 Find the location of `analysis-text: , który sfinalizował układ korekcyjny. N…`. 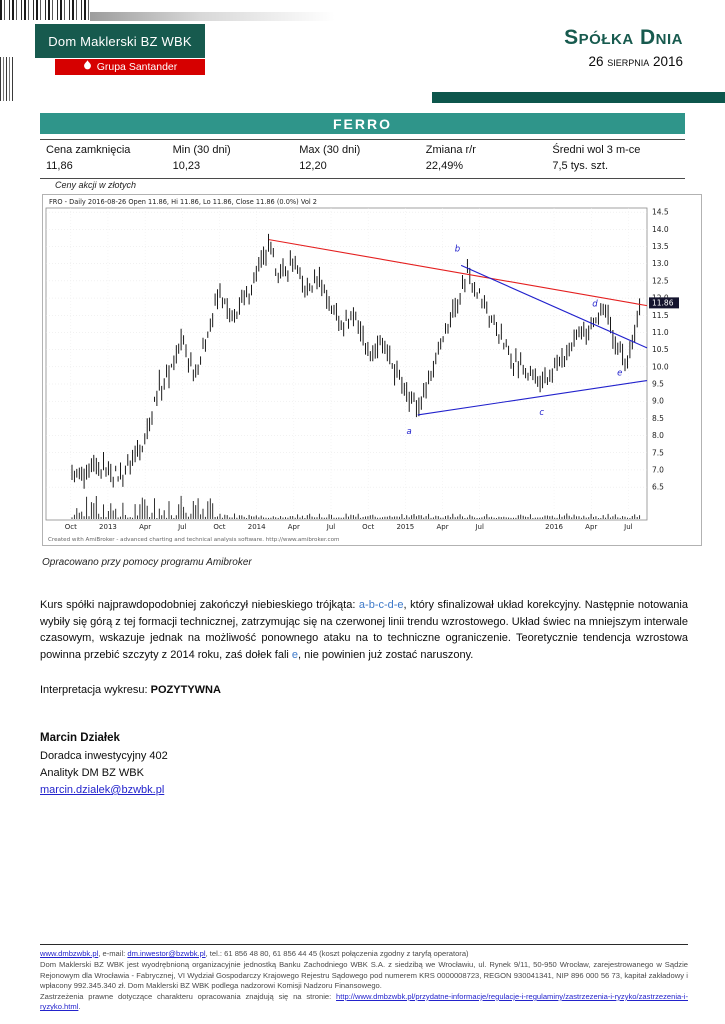

analysis-text: , który sfinalizował układ korekcyjny. N… is located at coordinates (364, 630).